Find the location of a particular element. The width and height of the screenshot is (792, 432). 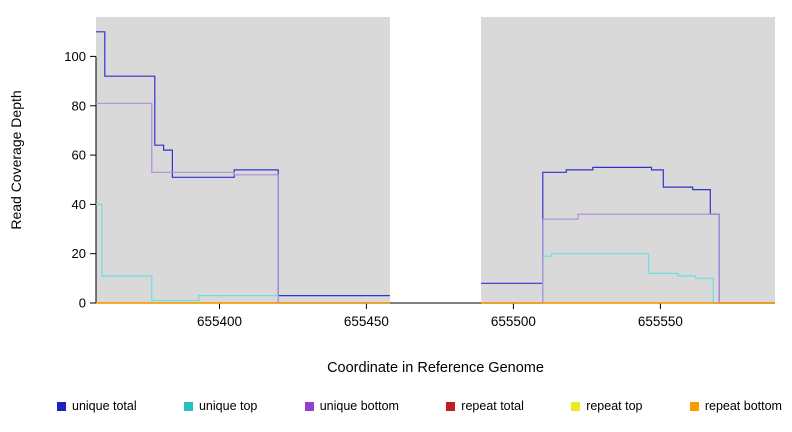

legend-label: repeat top is located at coordinates (614, 406).